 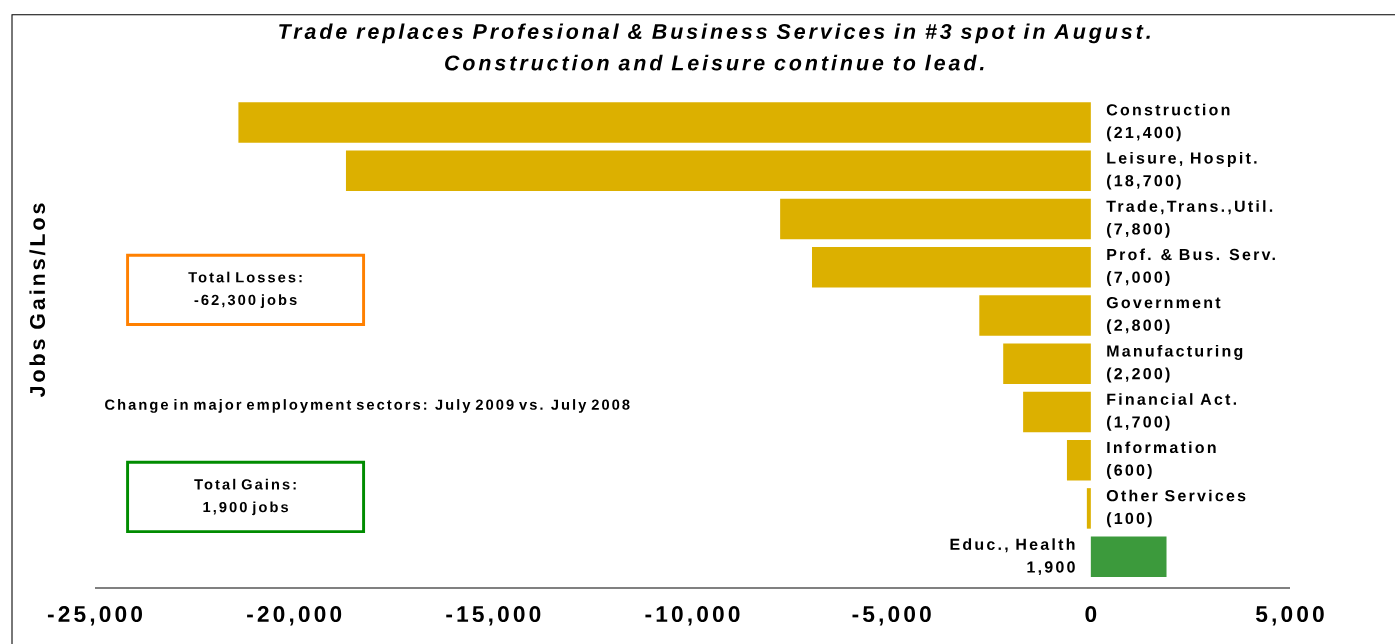 What do you see at coordinates (1138, 423) in the screenshot?
I see `data-label: (1,700)` at bounding box center [1138, 423].